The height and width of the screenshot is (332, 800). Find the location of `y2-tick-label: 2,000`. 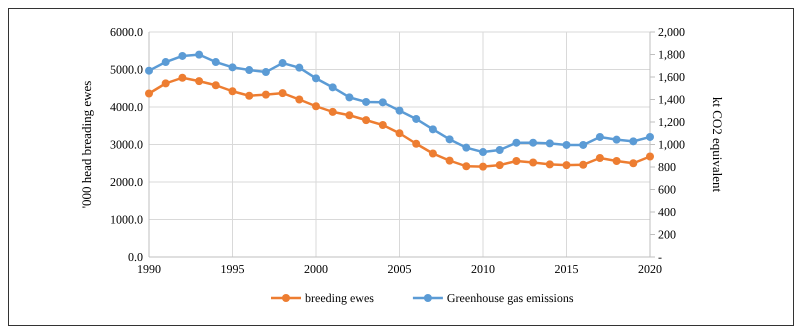

y2-tick-label: 2,000 is located at coordinates (671, 32).